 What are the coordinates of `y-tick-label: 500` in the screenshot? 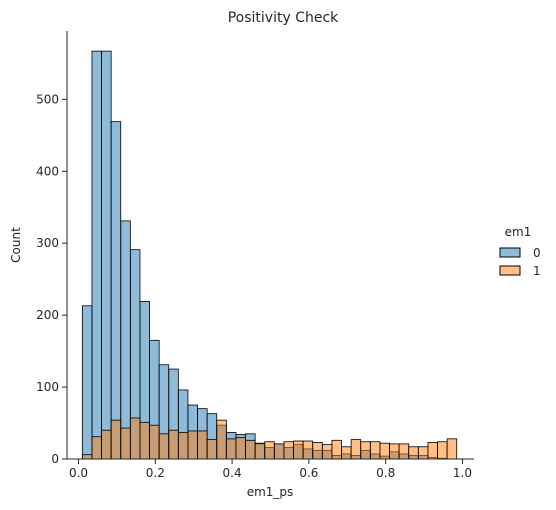 It's located at (47, 99).